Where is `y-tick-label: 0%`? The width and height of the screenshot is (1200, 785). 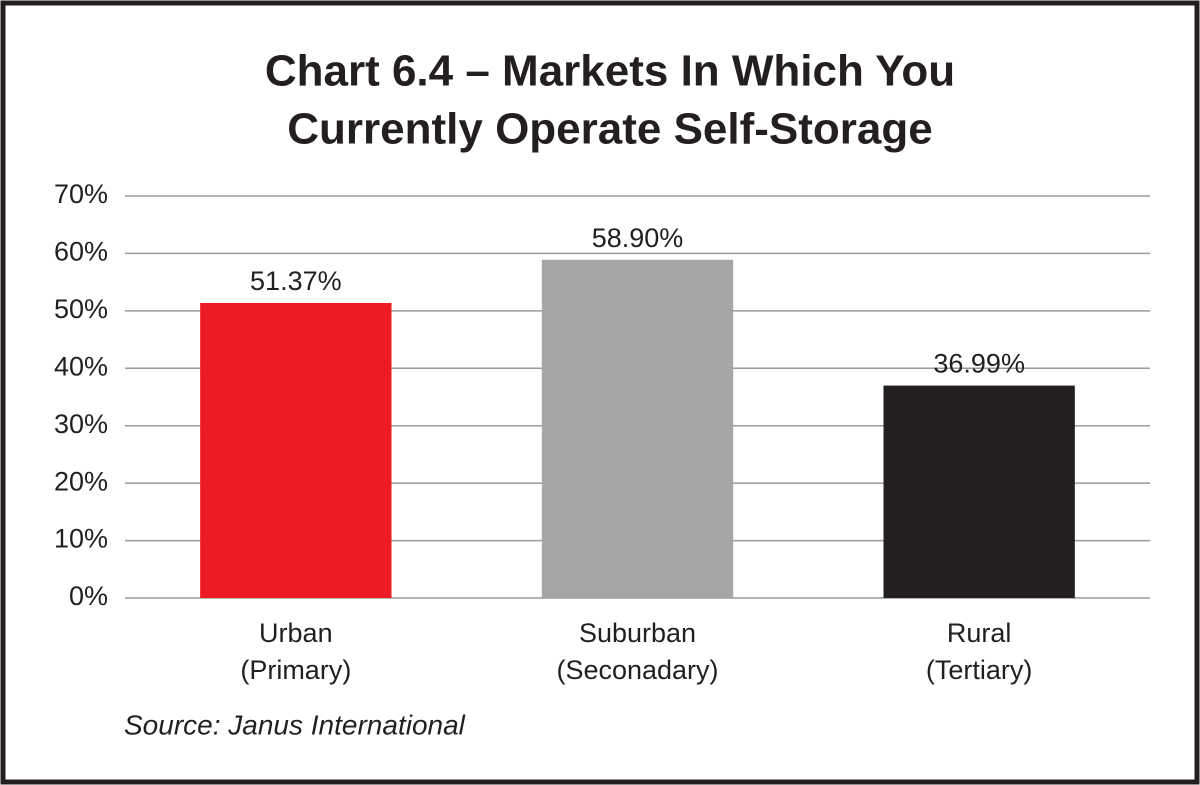
y-tick-label: 0% is located at coordinates (88, 596).